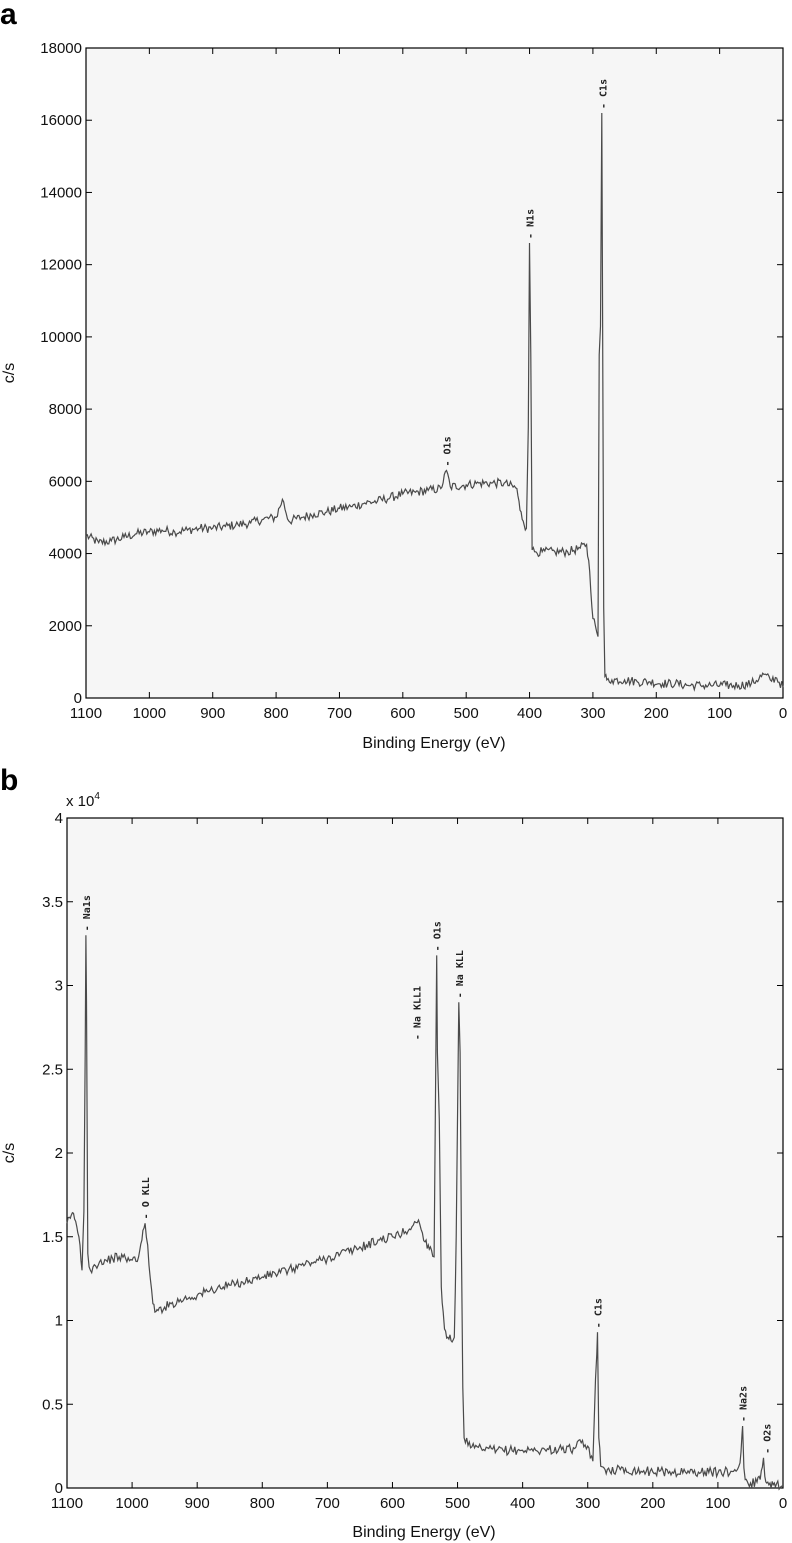  What do you see at coordinates (65, 554) in the screenshot?
I see `y-tick-label: 4000` at bounding box center [65, 554].